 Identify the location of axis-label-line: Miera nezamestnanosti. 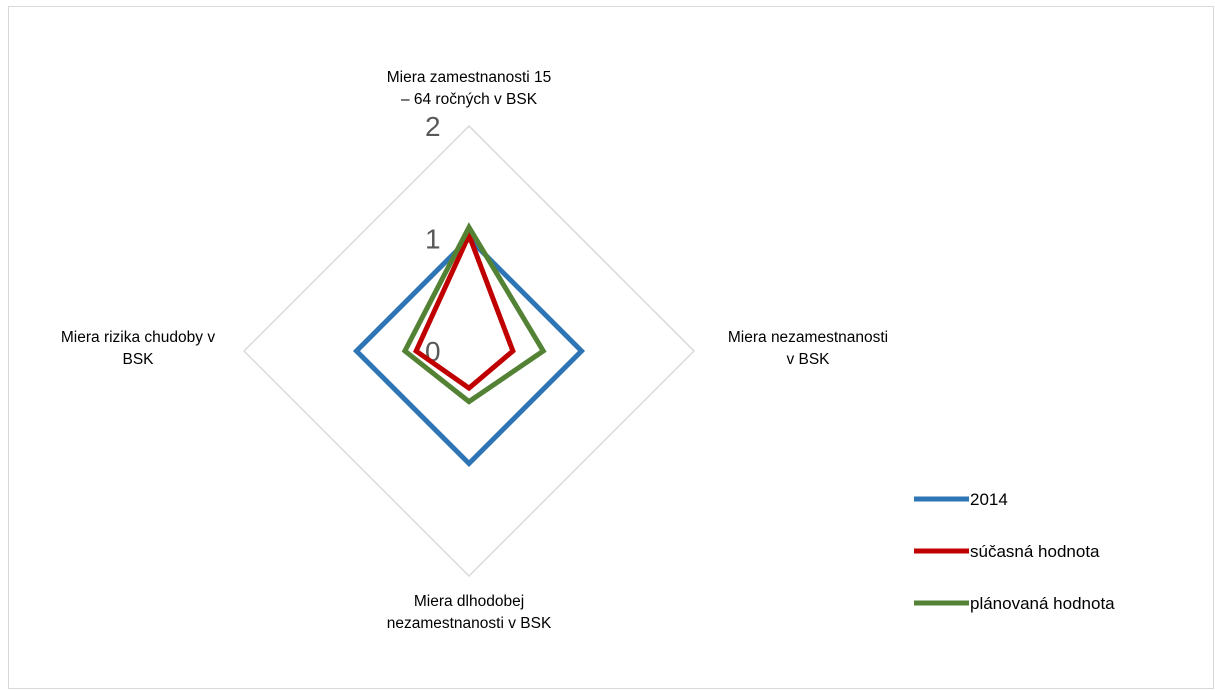
(808, 337).